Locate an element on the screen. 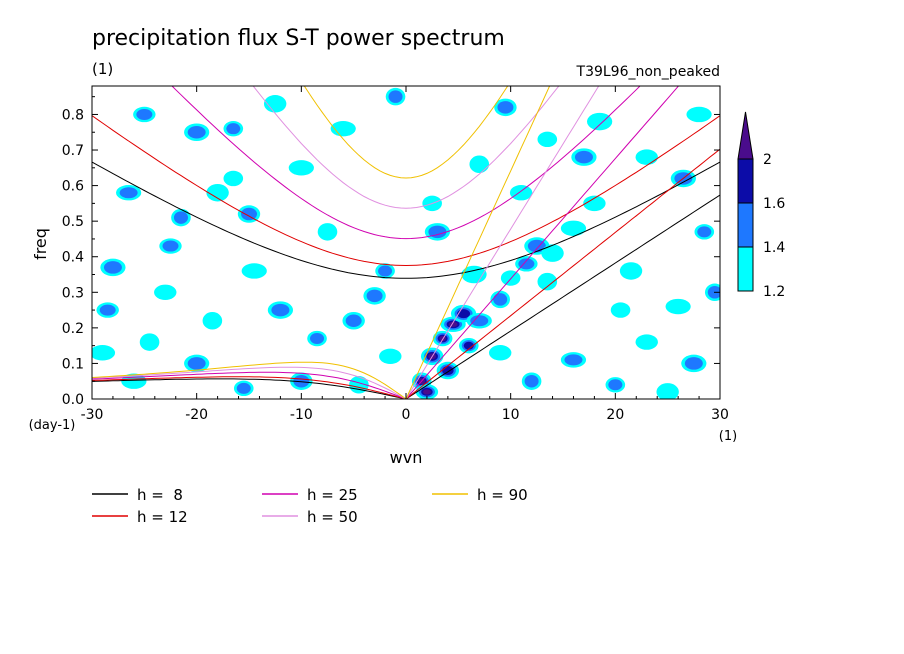 The image size is (904, 654). y-tick-label: 0.4 is located at coordinates (73, 258).